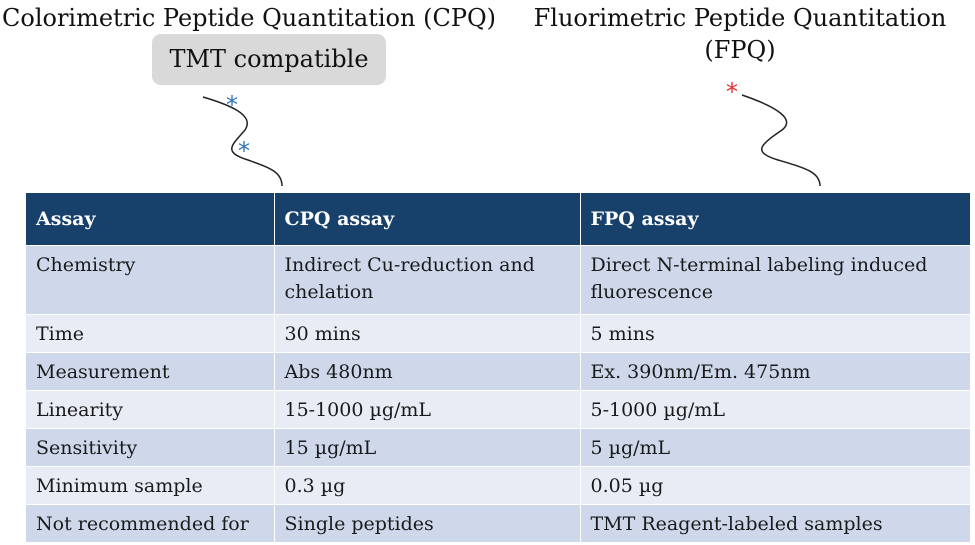 The width and height of the screenshot is (975, 545). Describe the element at coordinates (427, 523) in the screenshot. I see `cpq-cell: Single peptides` at that location.